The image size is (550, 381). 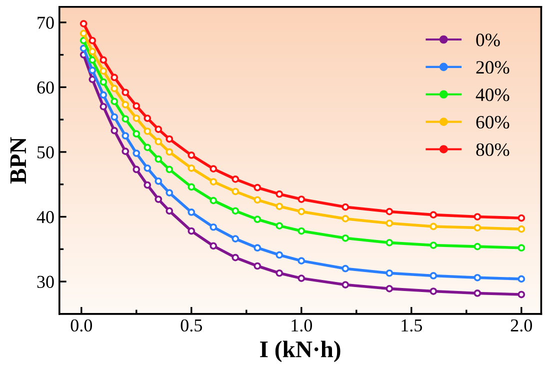 I want to click on legend-label: 0%, so click(x=488, y=40).